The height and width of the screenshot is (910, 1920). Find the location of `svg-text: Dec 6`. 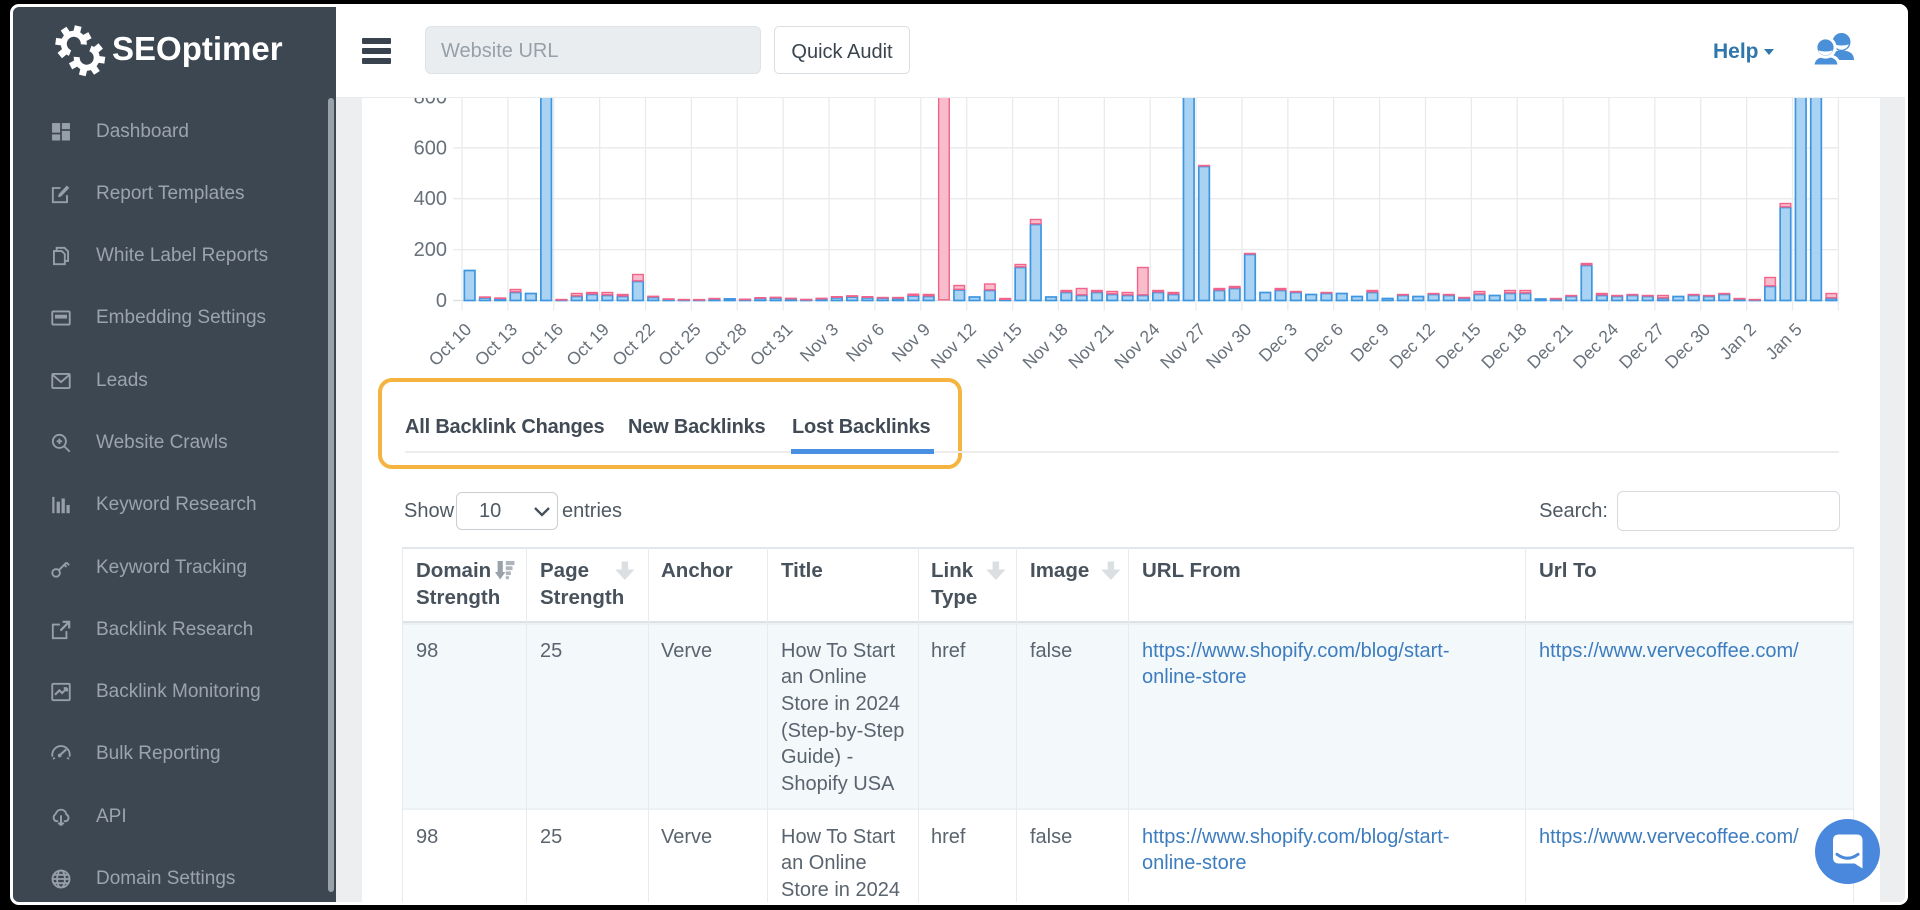

svg-text: Dec 6 is located at coordinates (1324, 342).